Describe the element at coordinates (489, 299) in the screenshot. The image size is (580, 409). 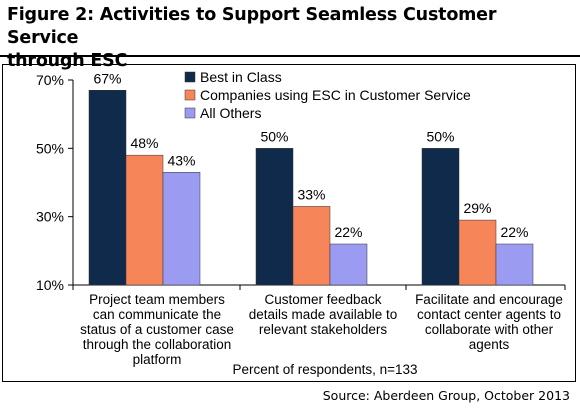
I see `category-label: Facilitate and encourage` at that location.